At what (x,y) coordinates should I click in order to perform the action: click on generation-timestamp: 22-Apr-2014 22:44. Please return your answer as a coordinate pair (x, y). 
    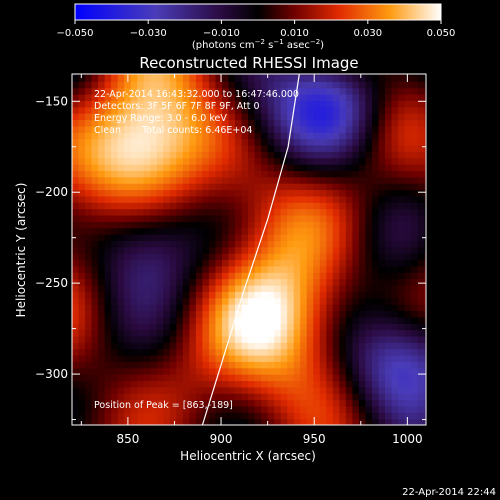
    Looking at the image, I should click on (449, 492).